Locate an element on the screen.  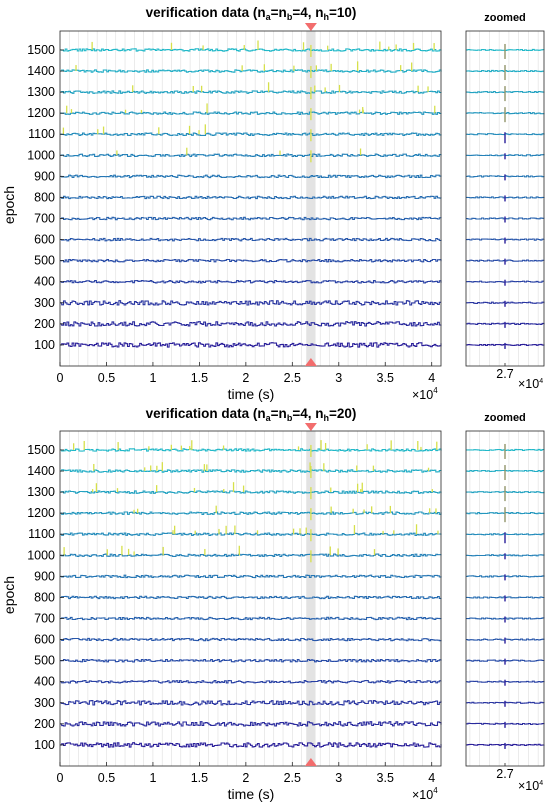
y-tick-label: 1200 is located at coordinates (41, 113).